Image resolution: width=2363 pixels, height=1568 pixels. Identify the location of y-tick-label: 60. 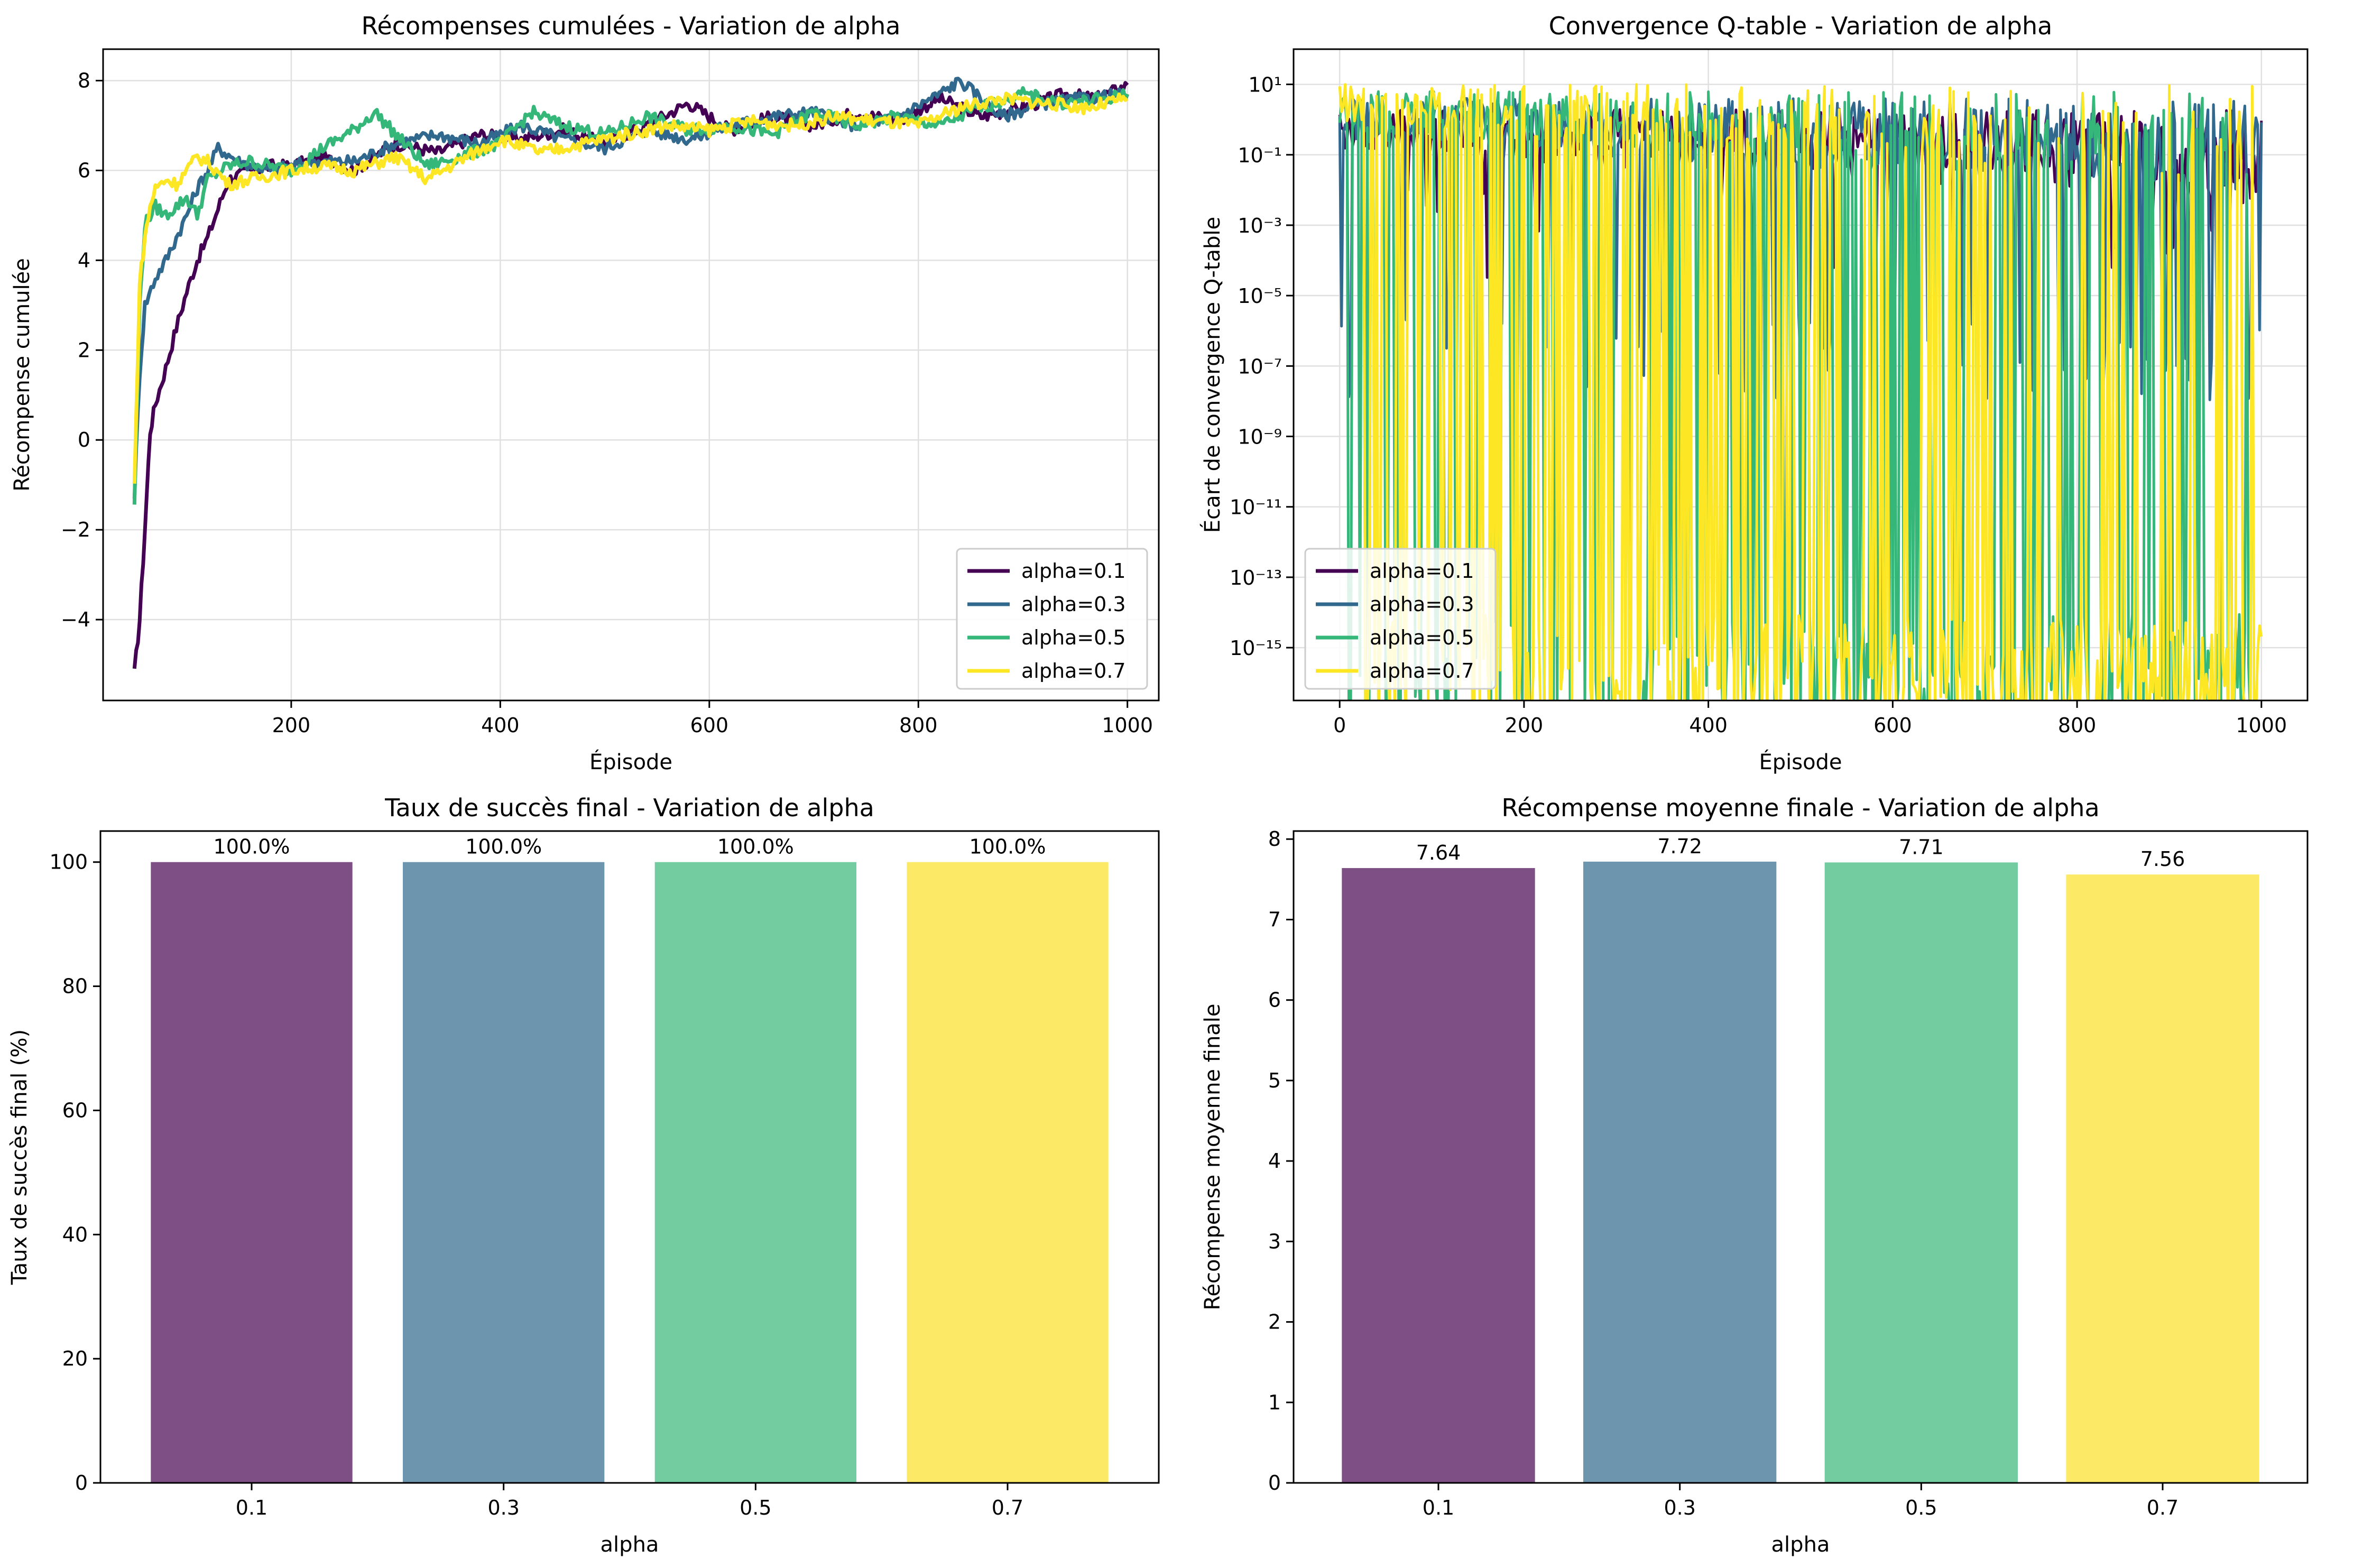
(75, 1110).